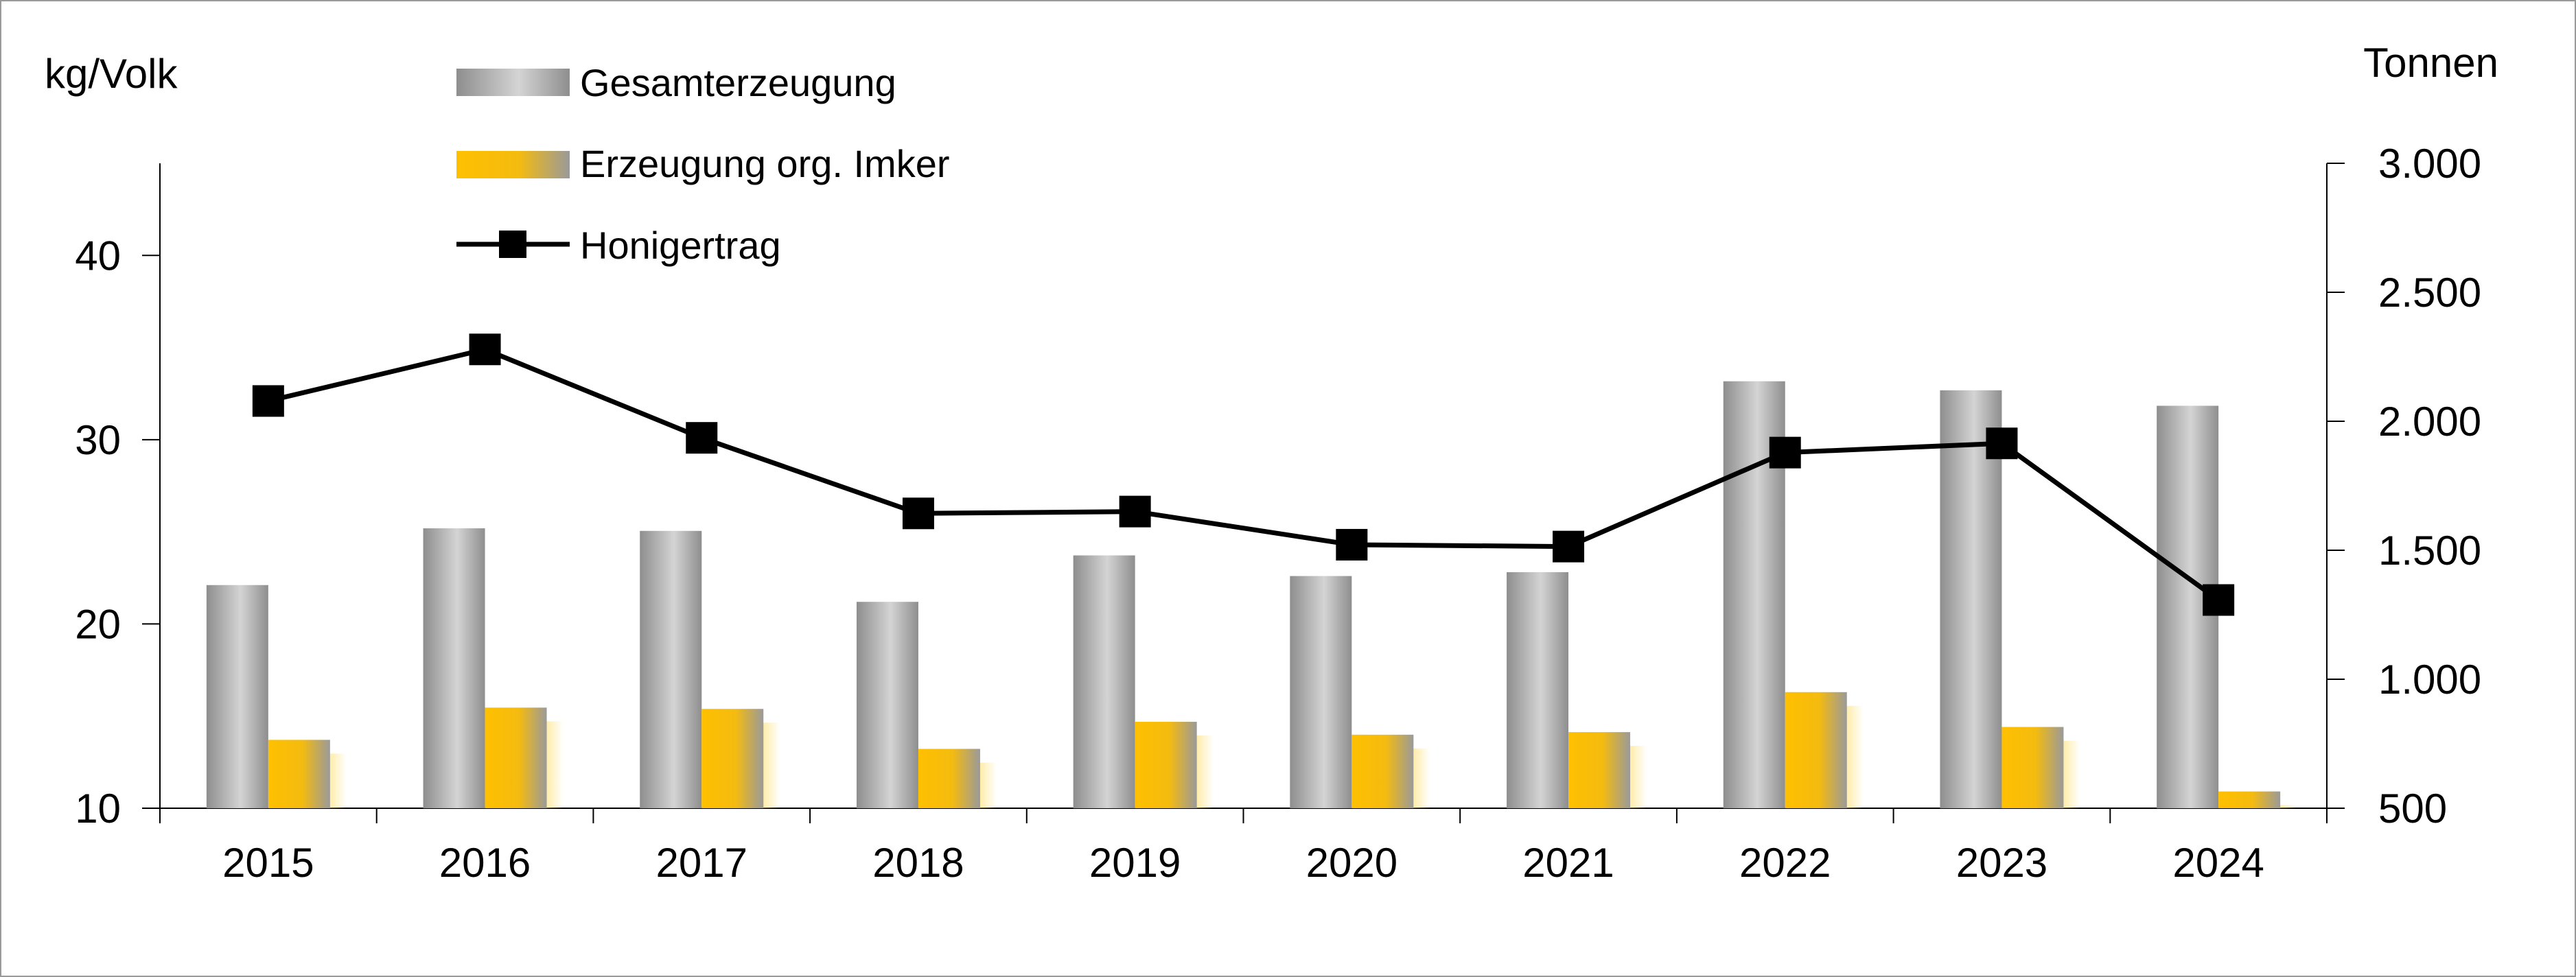 Image resolution: width=2576 pixels, height=977 pixels. Describe the element at coordinates (680, 245) in the screenshot. I see `legend-label-honigertrag: Honigertrag` at that location.